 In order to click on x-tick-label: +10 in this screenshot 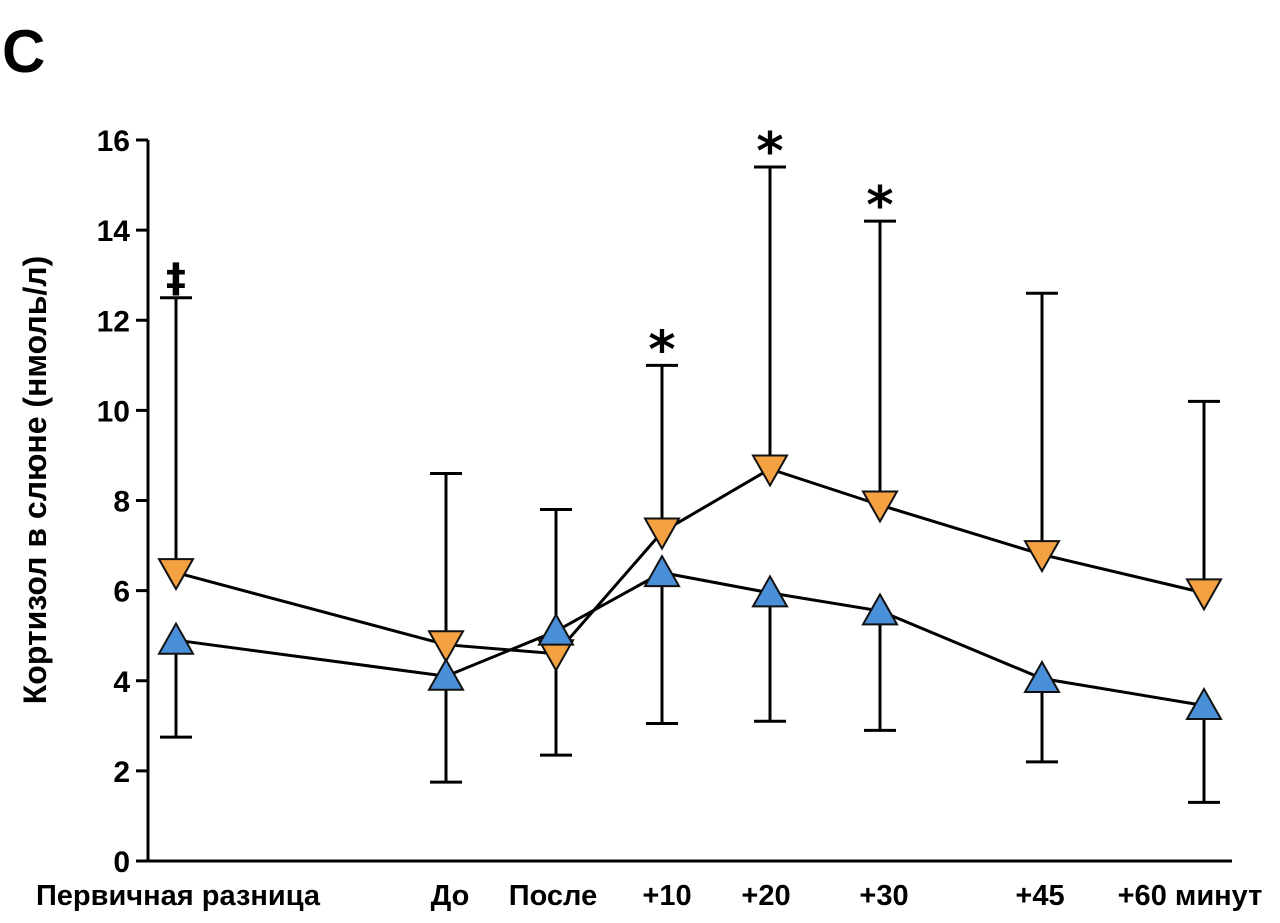, I will do `click(666, 896)`.